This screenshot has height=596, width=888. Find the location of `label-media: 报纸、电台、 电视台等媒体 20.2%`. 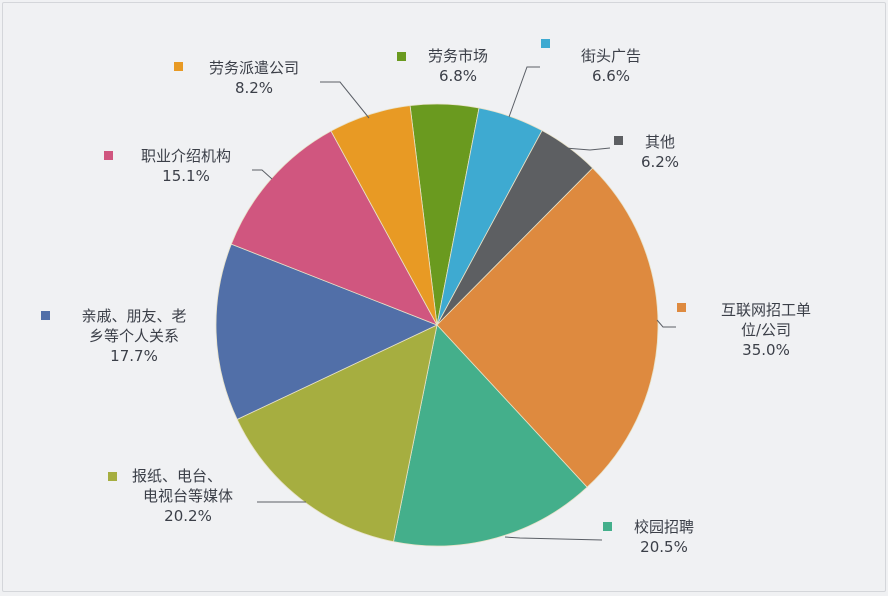

label-media: 报纸、电台、 电视台等媒体 20.2% is located at coordinates (188, 496).